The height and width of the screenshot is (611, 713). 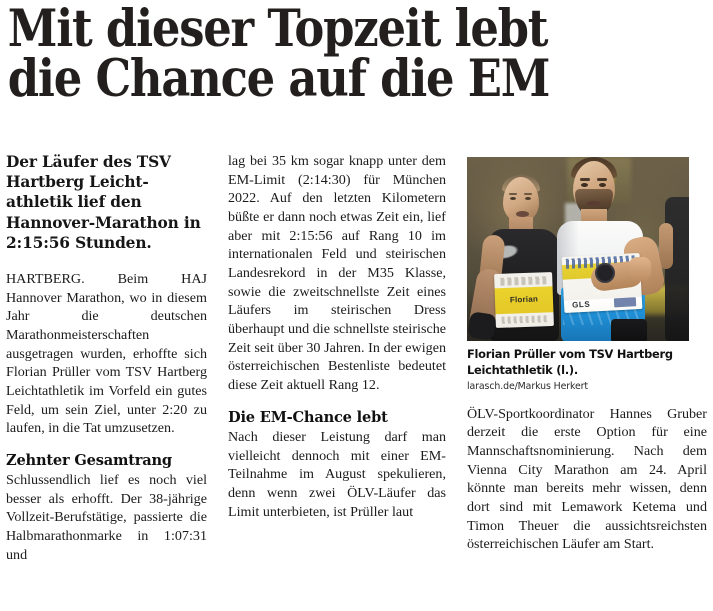 I want to click on right-runner-sportwatch, so click(x=605, y=273).